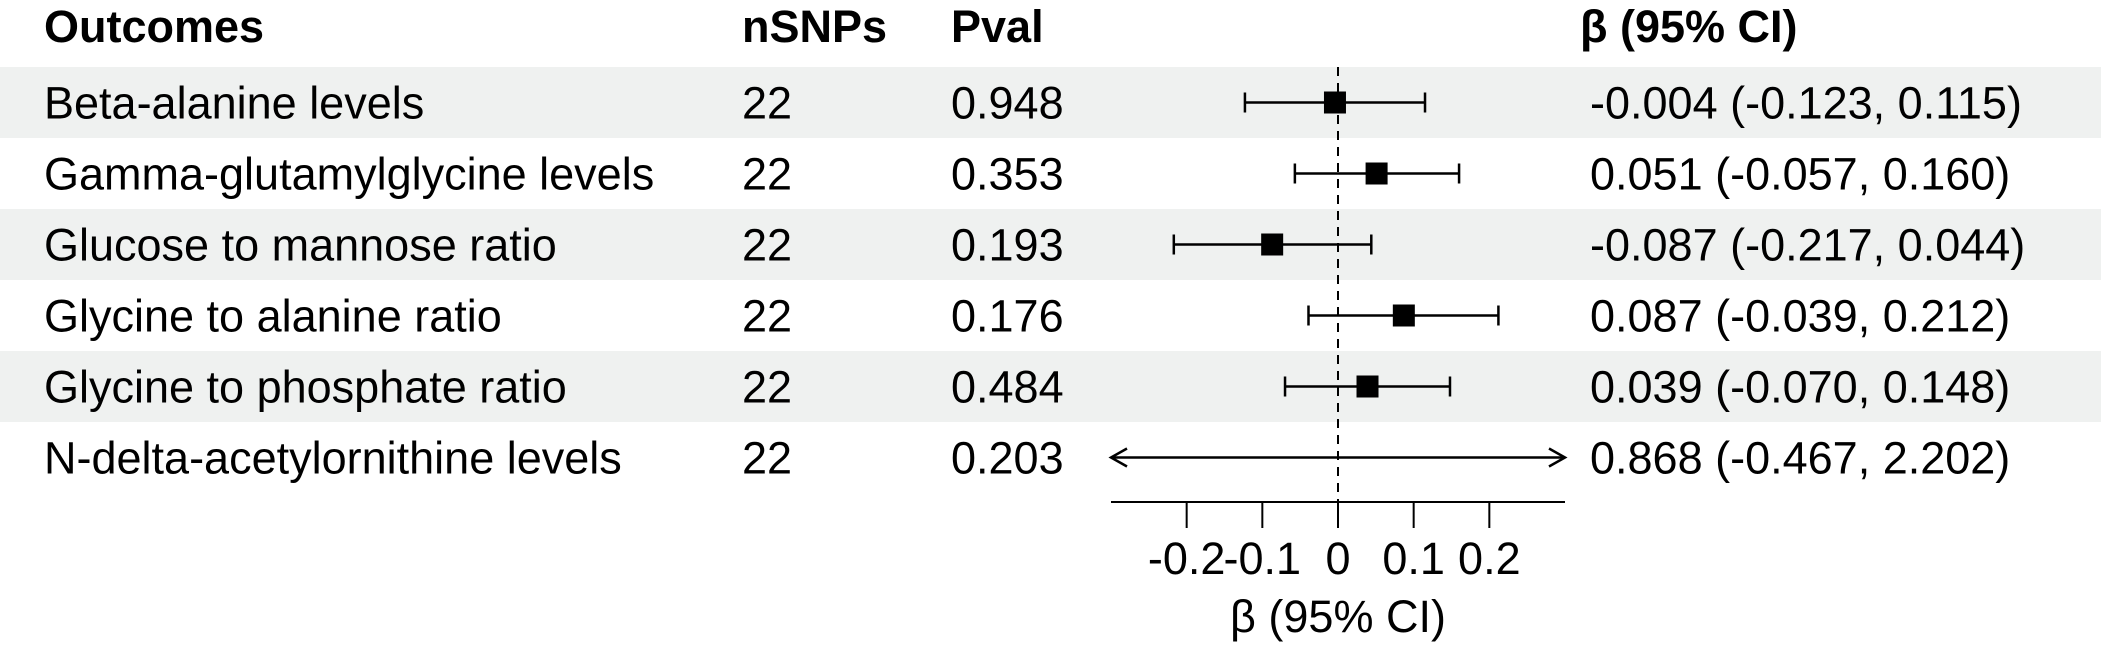 Image resolution: width=2101 pixels, height=650 pixels. Describe the element at coordinates (1800, 316) in the screenshot. I see `estimate-text: 0.087 (-0.039, 0.212)` at that location.